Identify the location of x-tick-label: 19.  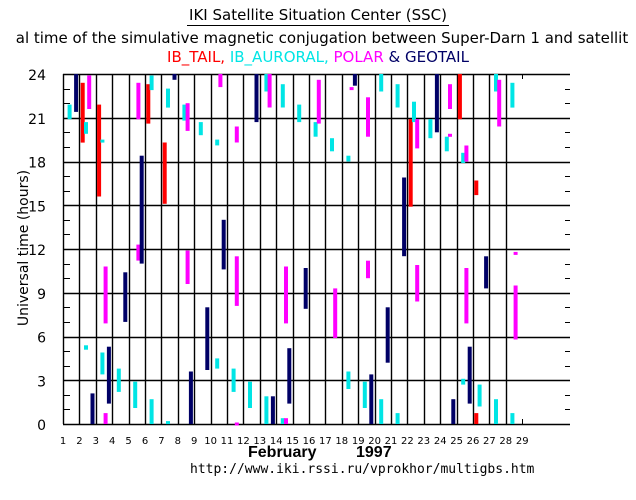
(358, 441).